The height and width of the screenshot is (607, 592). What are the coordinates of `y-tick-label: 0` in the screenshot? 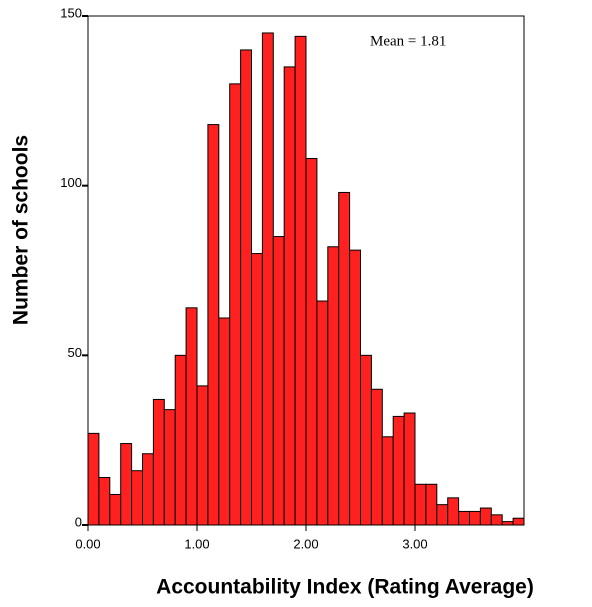 It's located at (78, 521).